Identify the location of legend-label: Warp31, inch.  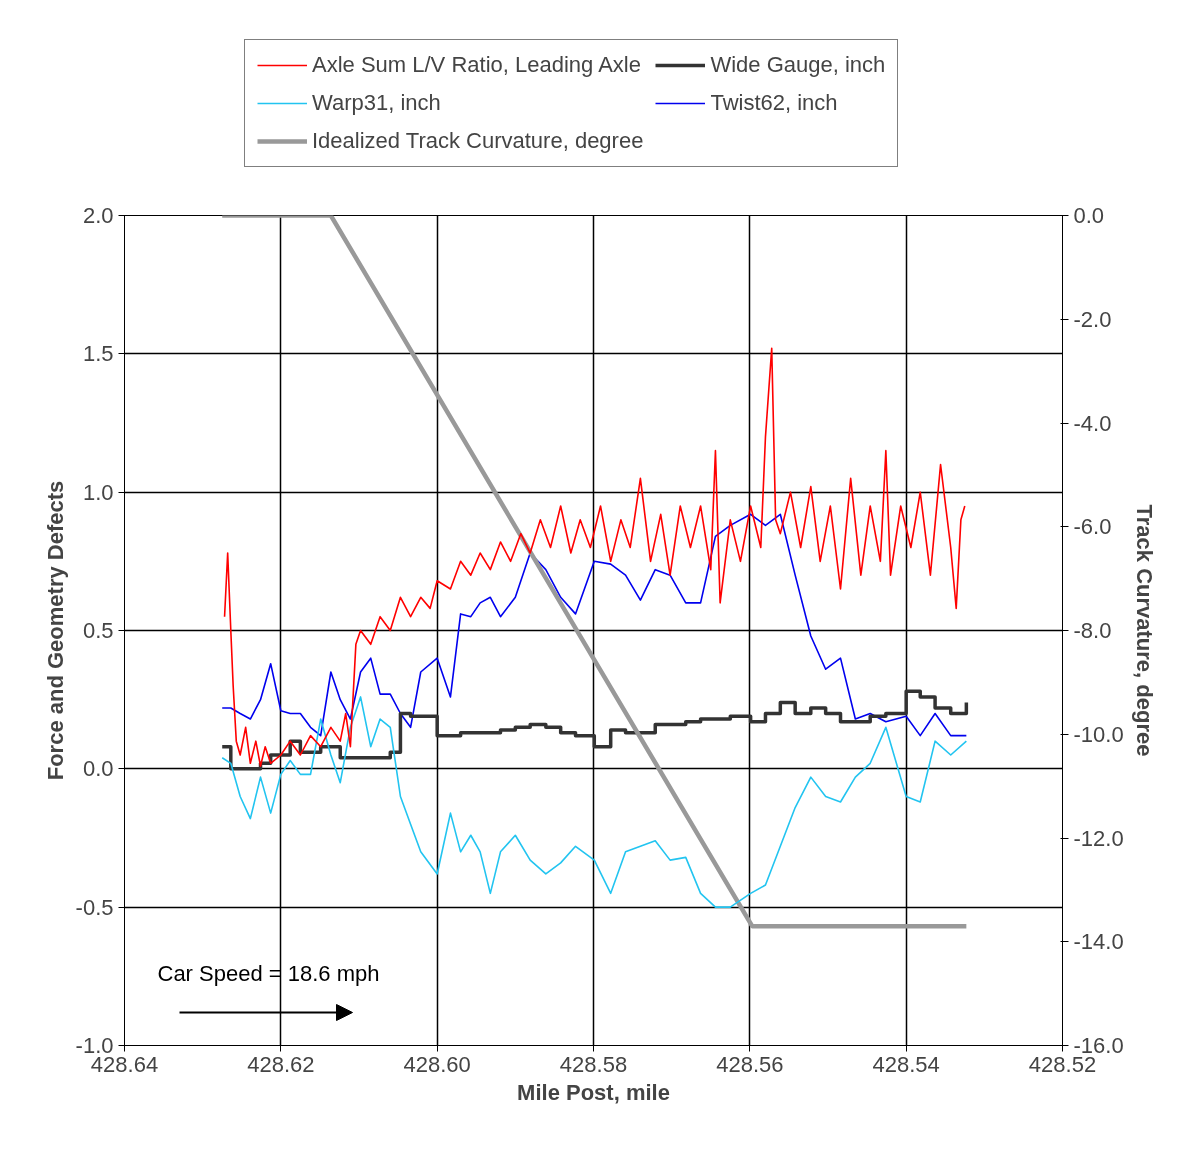
(376, 103).